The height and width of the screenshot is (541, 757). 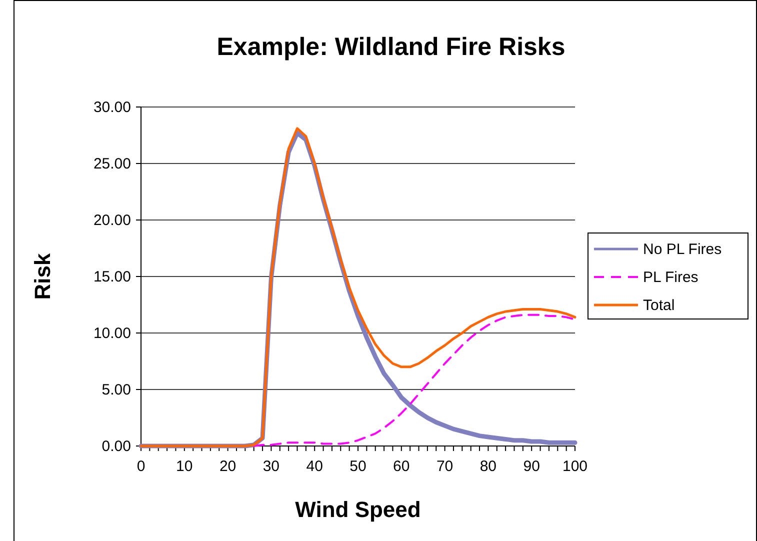 What do you see at coordinates (682, 249) in the screenshot?
I see `legend-label: No PL Fires` at bounding box center [682, 249].